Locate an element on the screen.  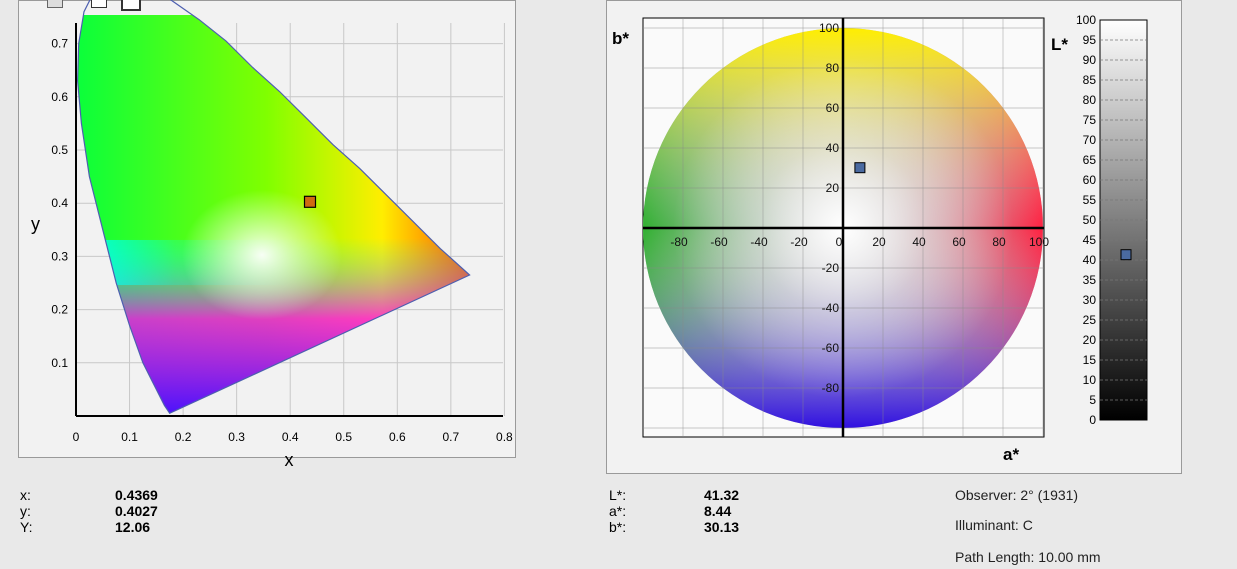
b-tick-label: 40 is located at coordinates (833, 148).